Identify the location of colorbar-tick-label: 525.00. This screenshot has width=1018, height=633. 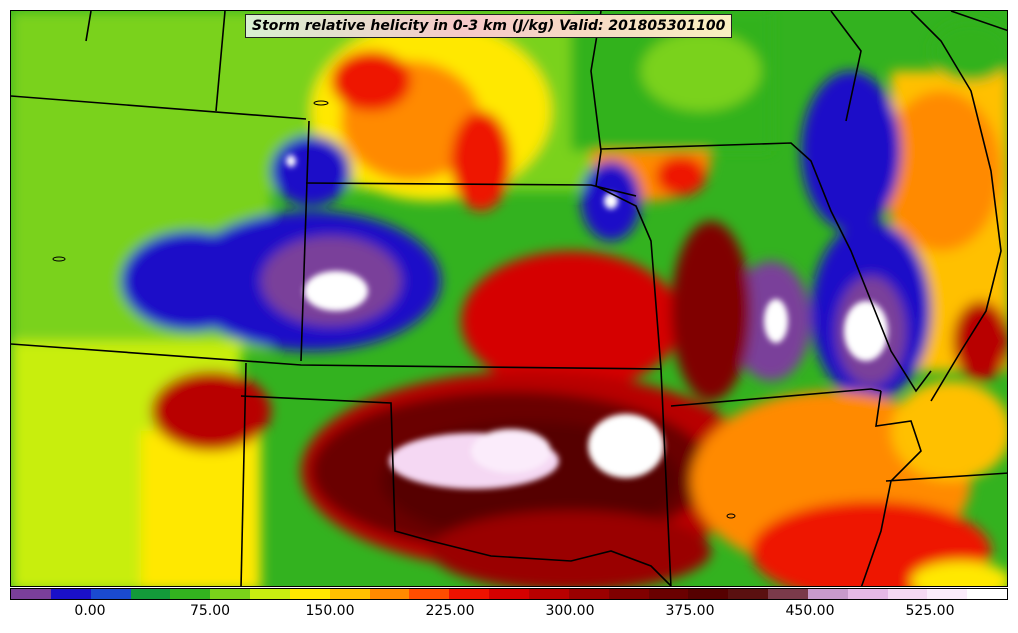
(930, 611).